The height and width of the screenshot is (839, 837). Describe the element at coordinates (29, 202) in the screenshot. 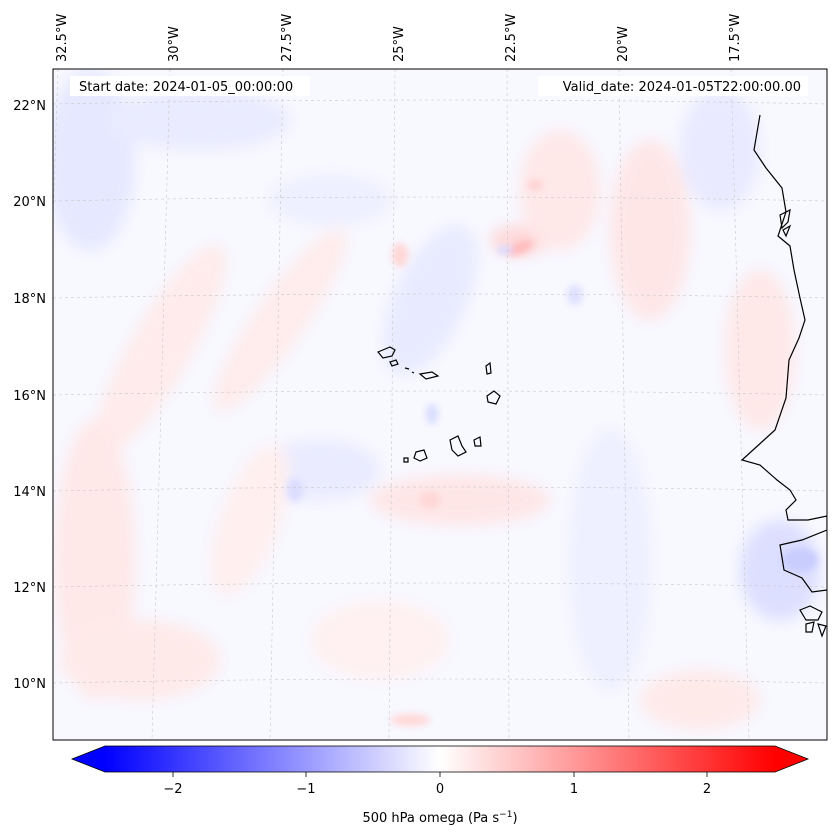

I see `lat-label-20n: 20°N` at that location.